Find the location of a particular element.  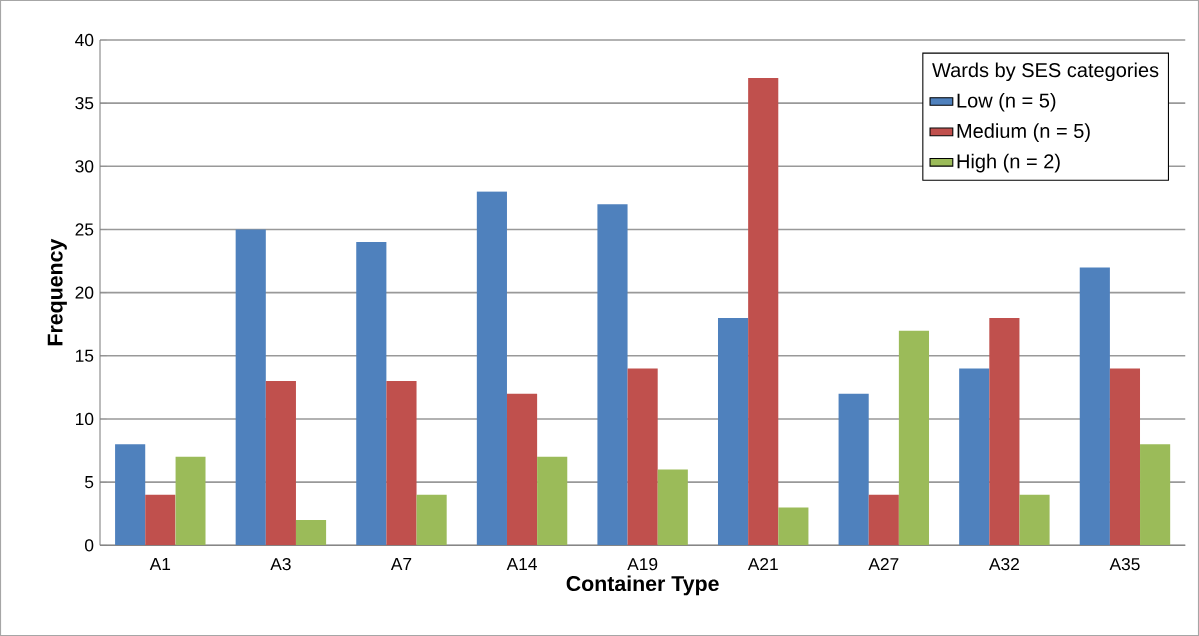

x-tick-label: A27 is located at coordinates (883, 564).